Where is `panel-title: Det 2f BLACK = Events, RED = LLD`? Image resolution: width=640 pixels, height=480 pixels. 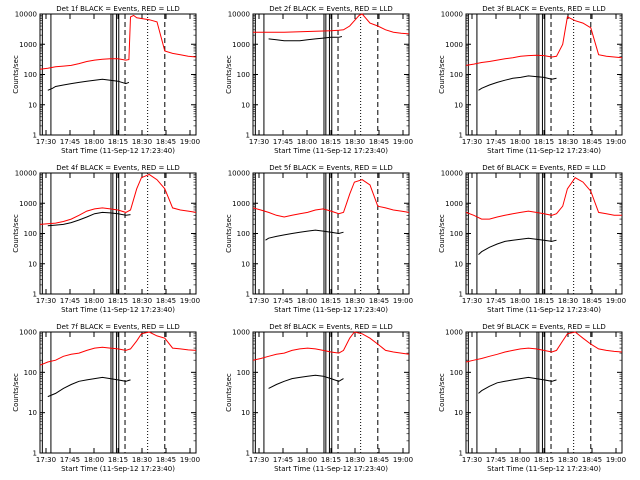
panel-title: Det 2f BLACK = Events, RED = LLD is located at coordinates (330, 9).